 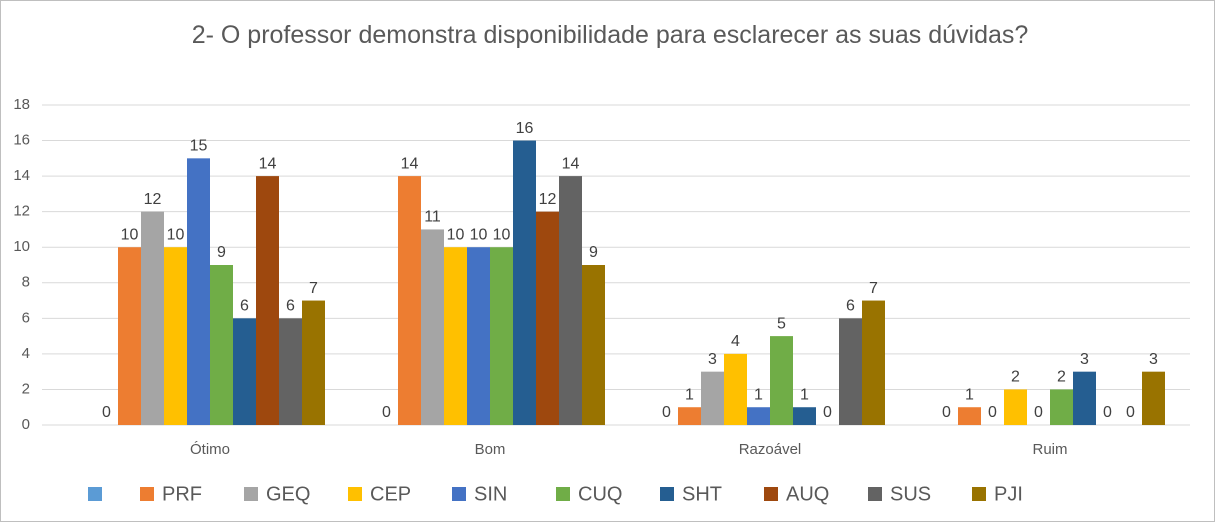 What do you see at coordinates (288, 494) in the screenshot?
I see `legend-label: GEQ` at bounding box center [288, 494].